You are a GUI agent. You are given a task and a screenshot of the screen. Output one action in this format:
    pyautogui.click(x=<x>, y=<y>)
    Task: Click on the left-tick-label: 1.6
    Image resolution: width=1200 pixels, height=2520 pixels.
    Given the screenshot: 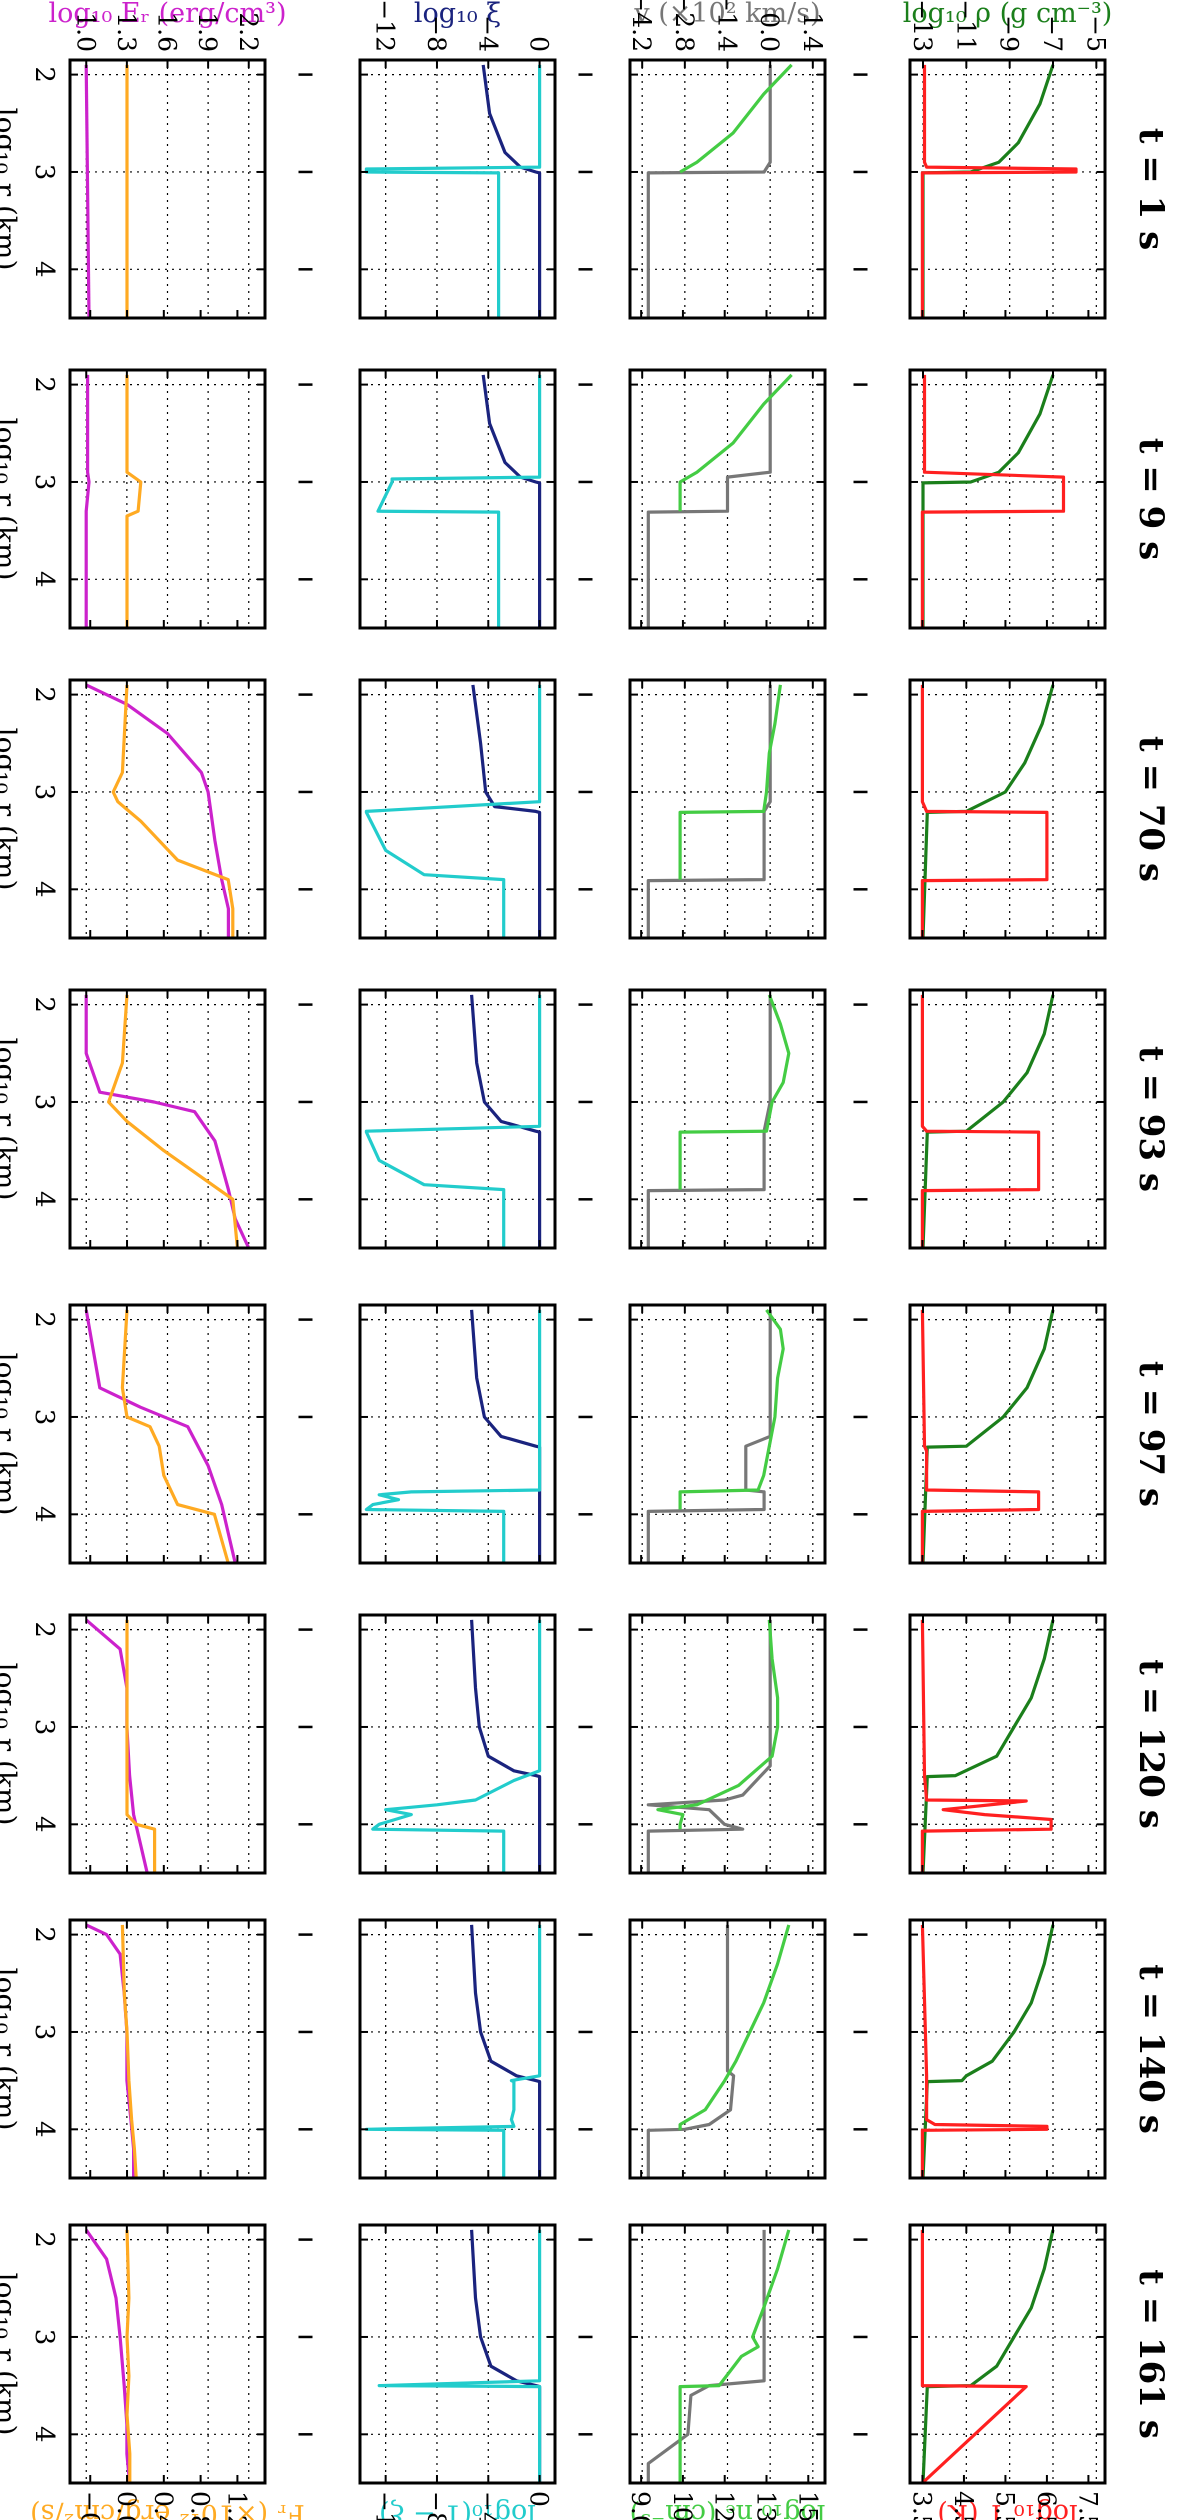 What is the action you would take?
    pyautogui.click(x=167, y=32)
    